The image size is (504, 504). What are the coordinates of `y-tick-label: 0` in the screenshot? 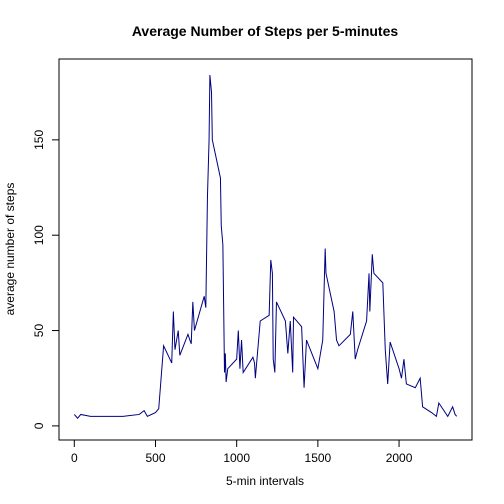 It's located at (39, 425).